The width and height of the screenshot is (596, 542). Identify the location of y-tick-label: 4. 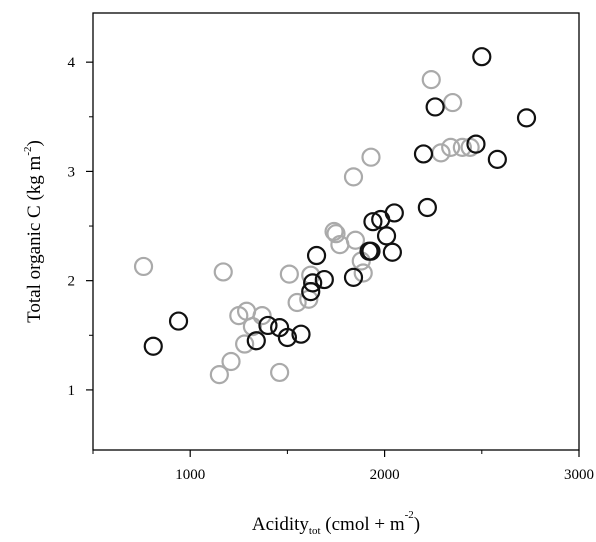
(72, 63).